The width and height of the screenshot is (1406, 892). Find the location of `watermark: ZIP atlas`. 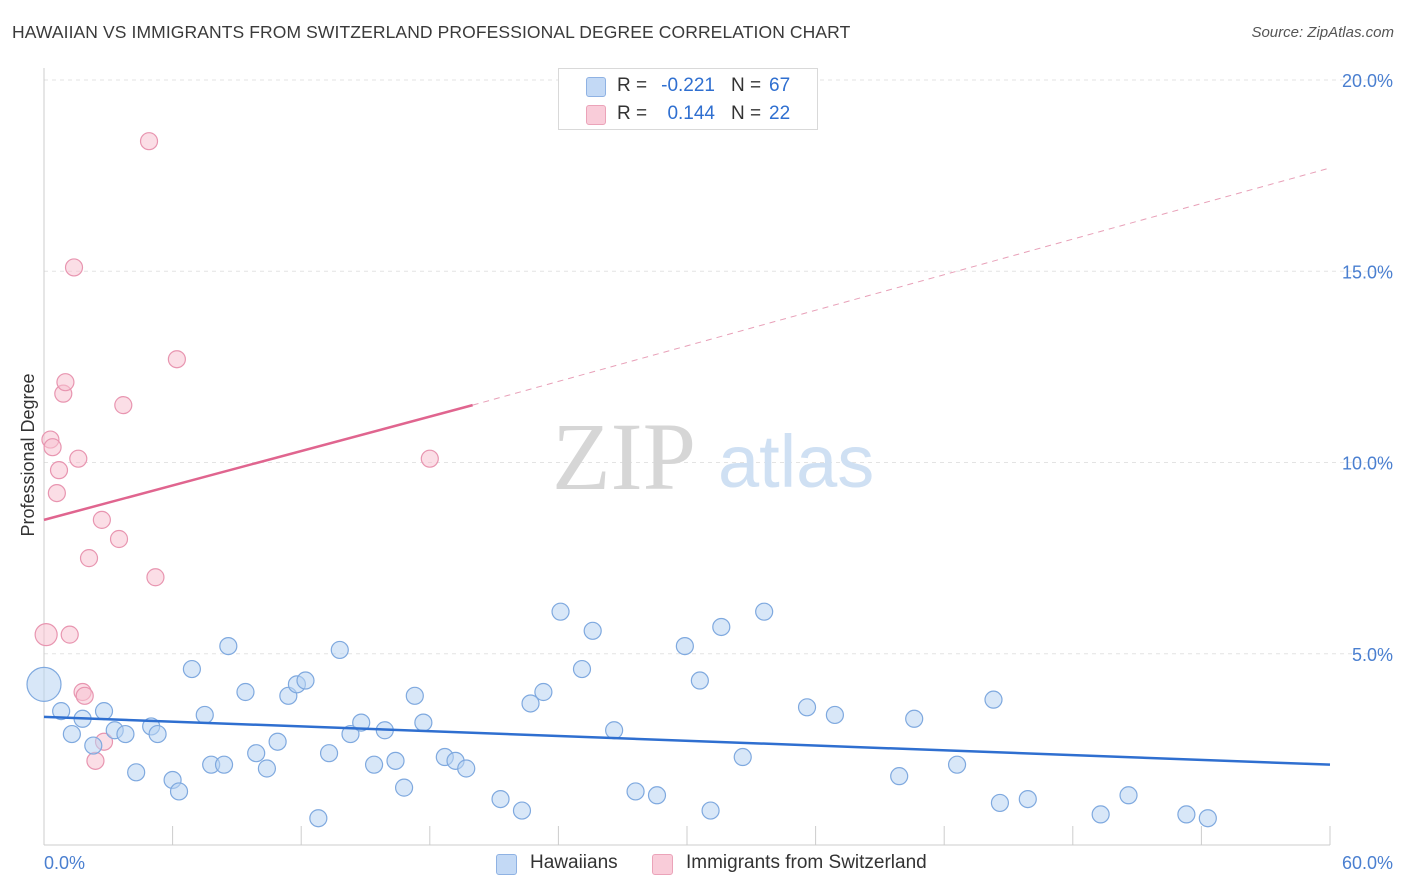

watermark: ZIP atlas is located at coordinates (713, 456).